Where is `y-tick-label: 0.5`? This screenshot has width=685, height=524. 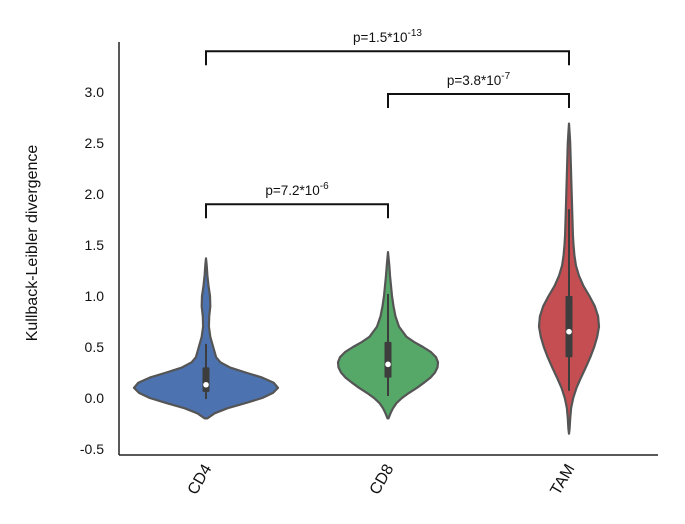 y-tick-label: 0.5 is located at coordinates (95, 347).